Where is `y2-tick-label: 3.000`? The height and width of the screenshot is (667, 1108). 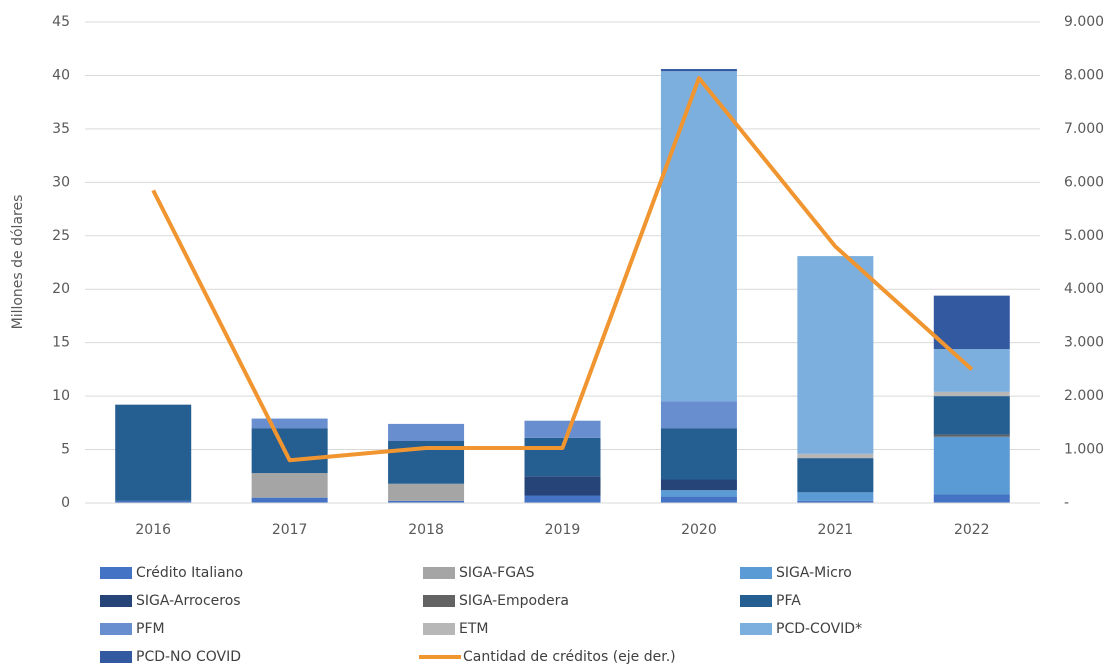
y2-tick-label: 3.000 is located at coordinates (1084, 343).